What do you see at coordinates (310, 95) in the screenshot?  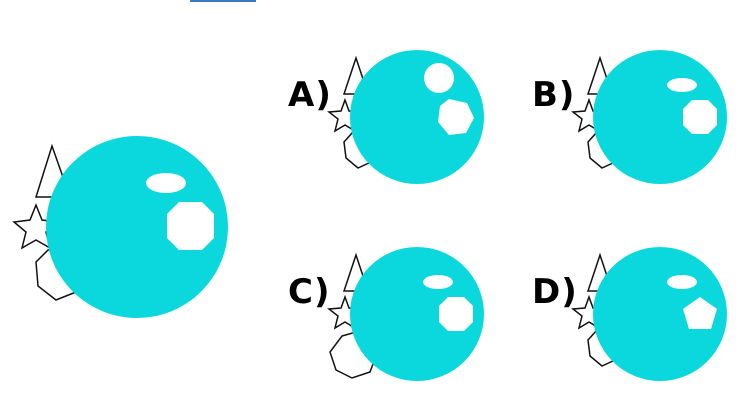 I see `option-a-label: A)` at bounding box center [310, 95].